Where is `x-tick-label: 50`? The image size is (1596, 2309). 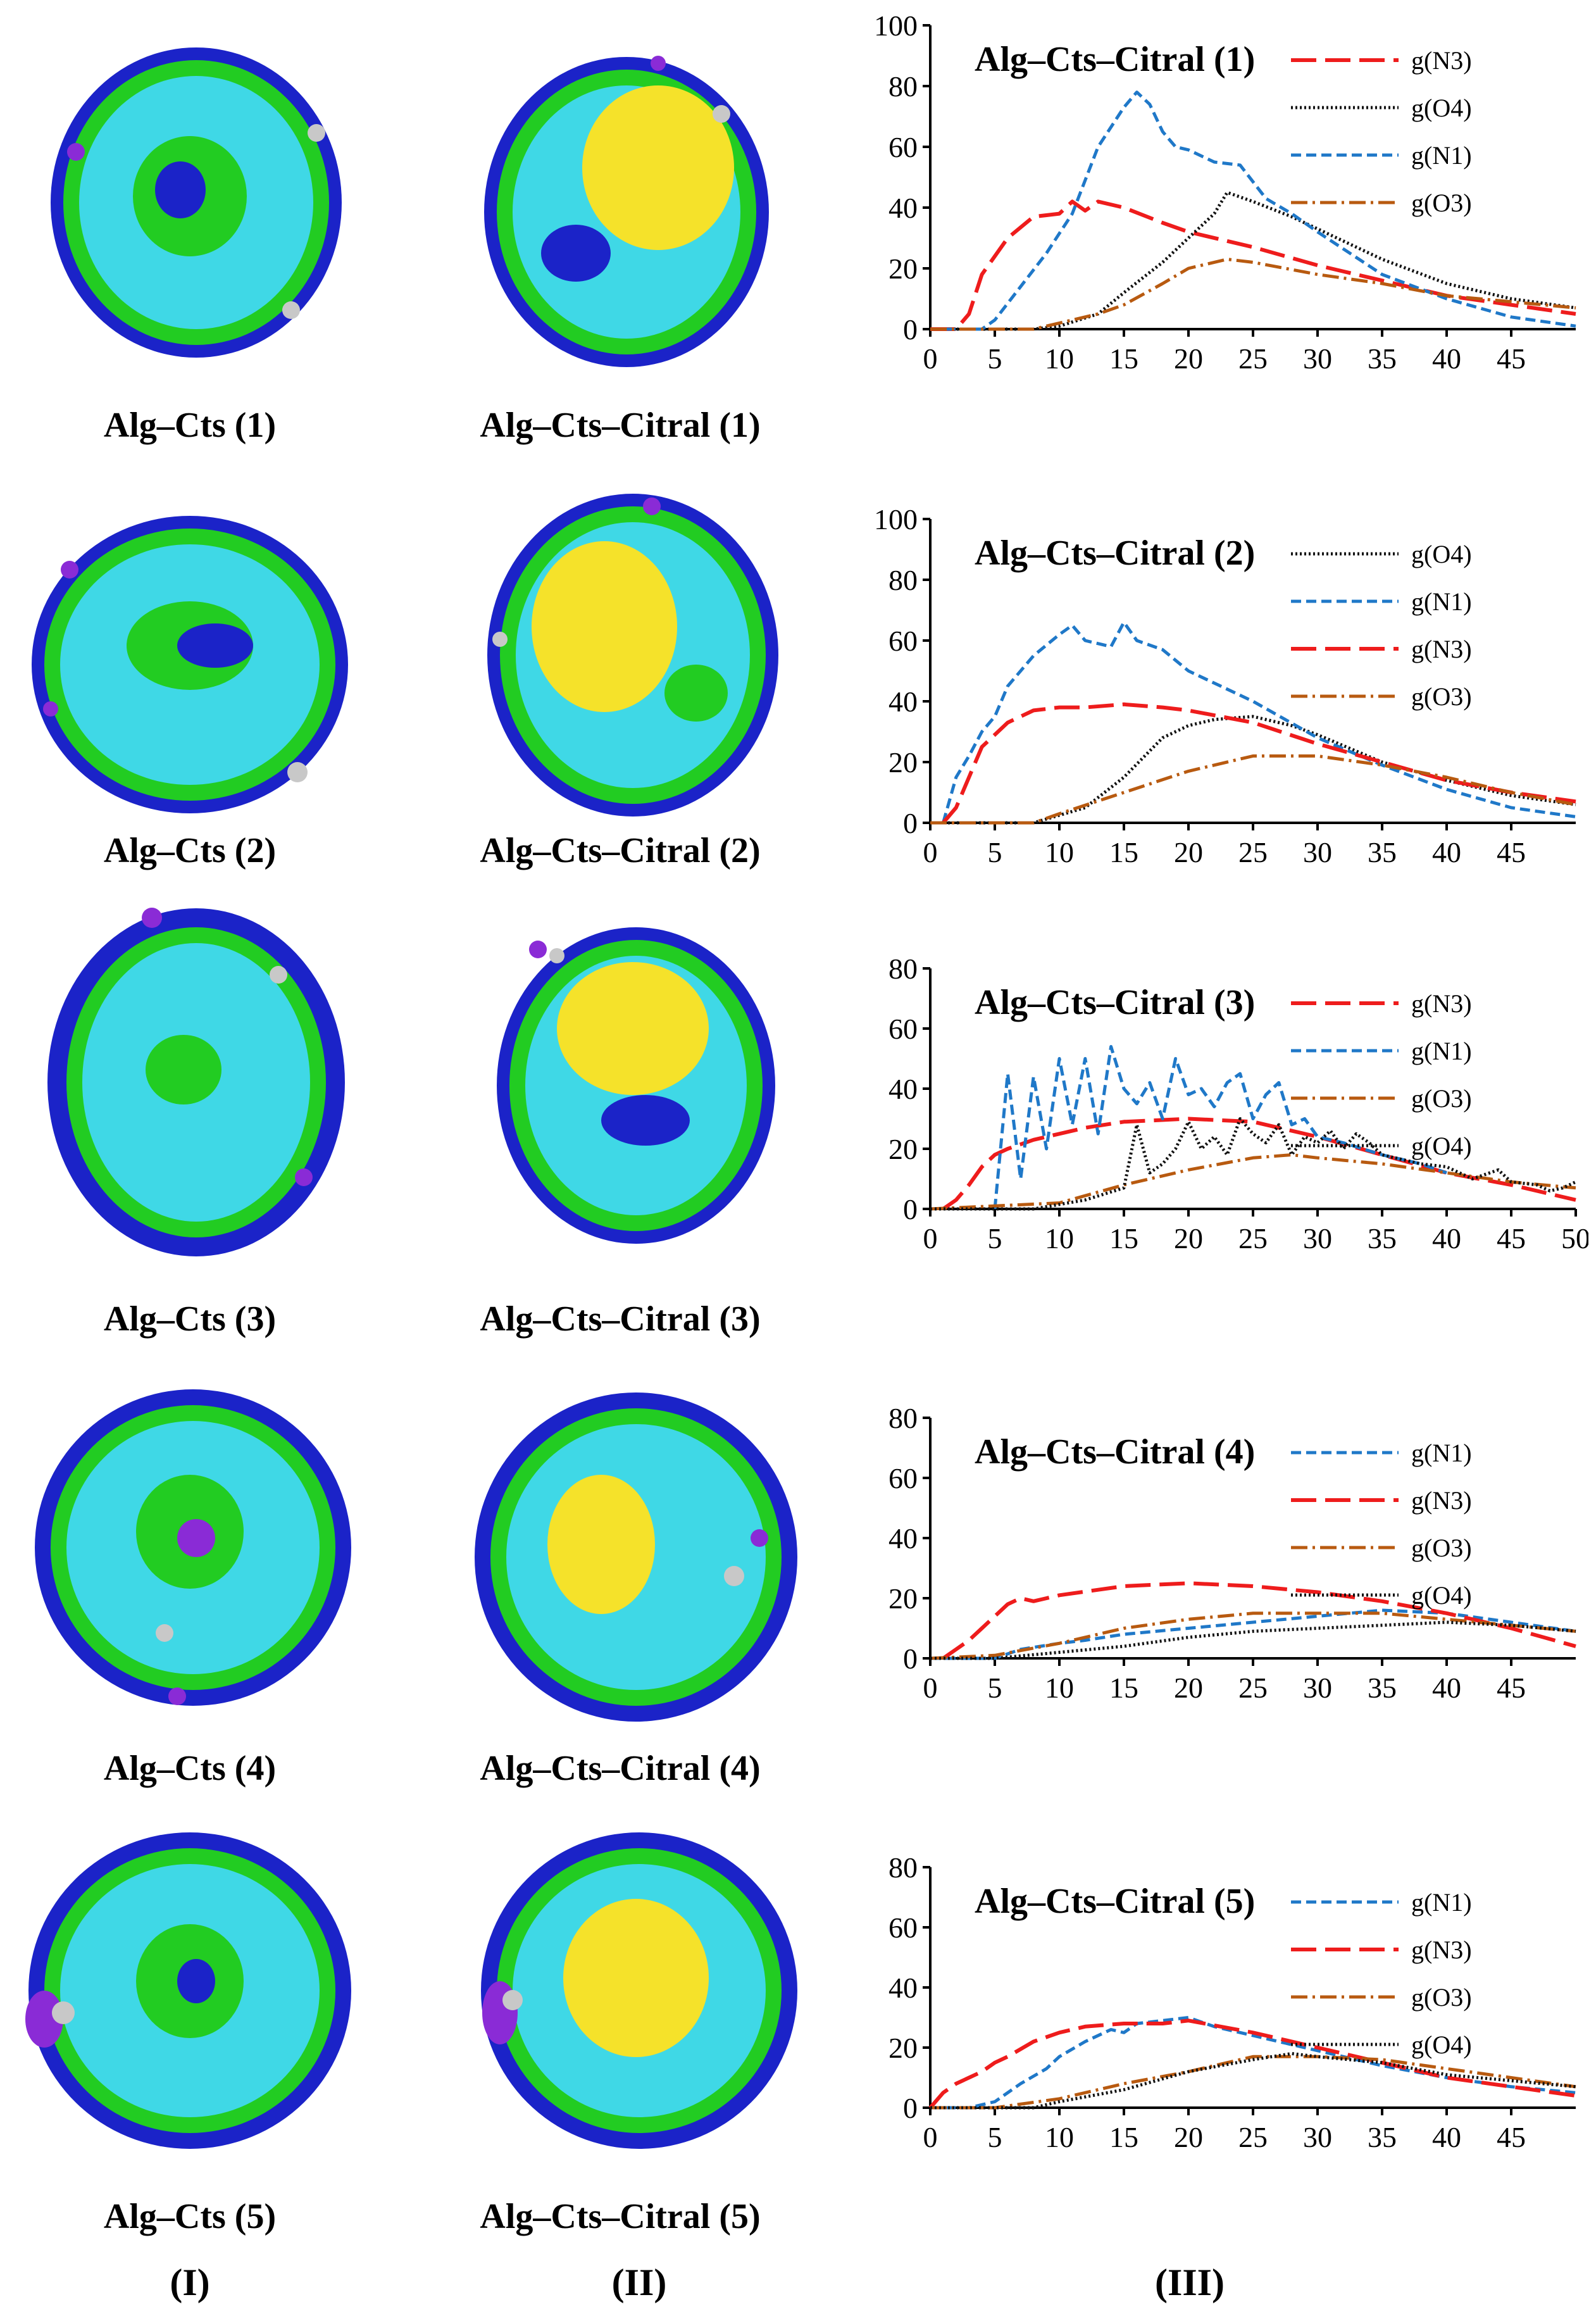 x-tick-label: 50 is located at coordinates (1574, 1238).